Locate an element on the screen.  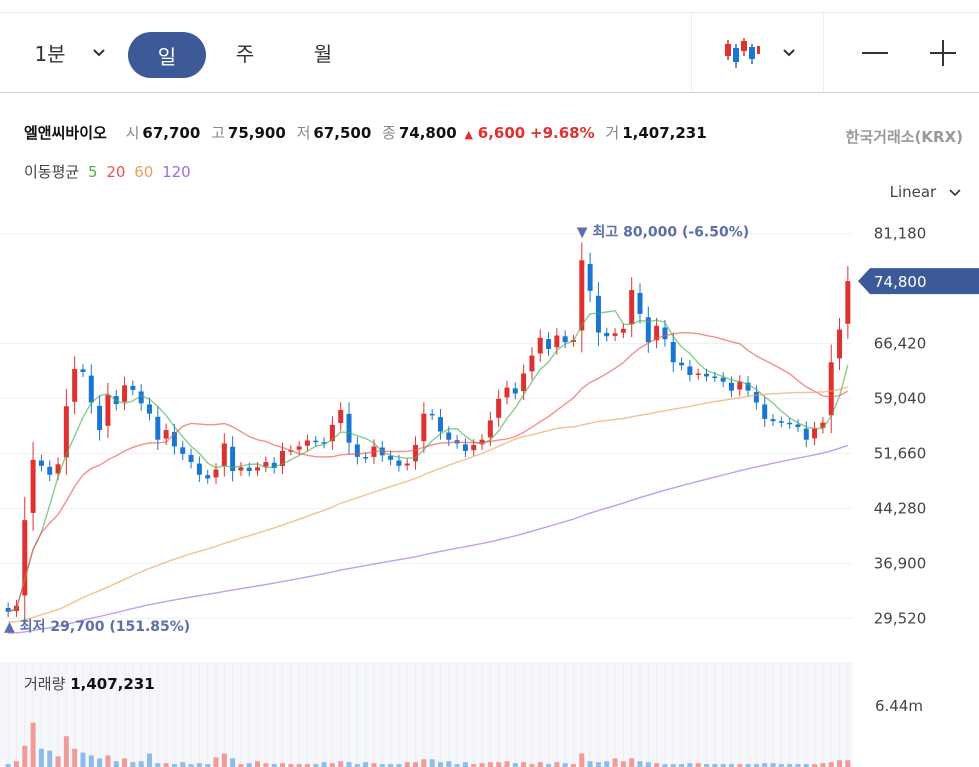
y-tick-label: 44,280 is located at coordinates (900, 508).